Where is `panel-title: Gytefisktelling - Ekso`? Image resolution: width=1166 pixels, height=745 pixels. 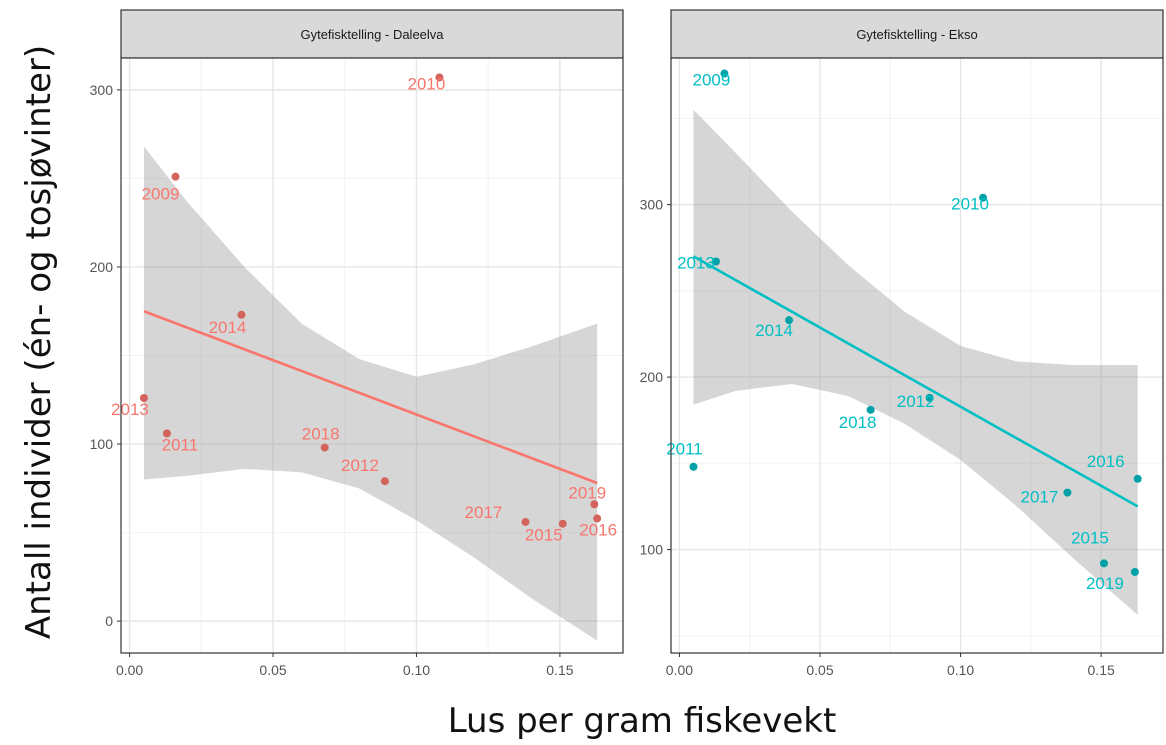
panel-title: Gytefisktelling - Ekso is located at coordinates (916, 34).